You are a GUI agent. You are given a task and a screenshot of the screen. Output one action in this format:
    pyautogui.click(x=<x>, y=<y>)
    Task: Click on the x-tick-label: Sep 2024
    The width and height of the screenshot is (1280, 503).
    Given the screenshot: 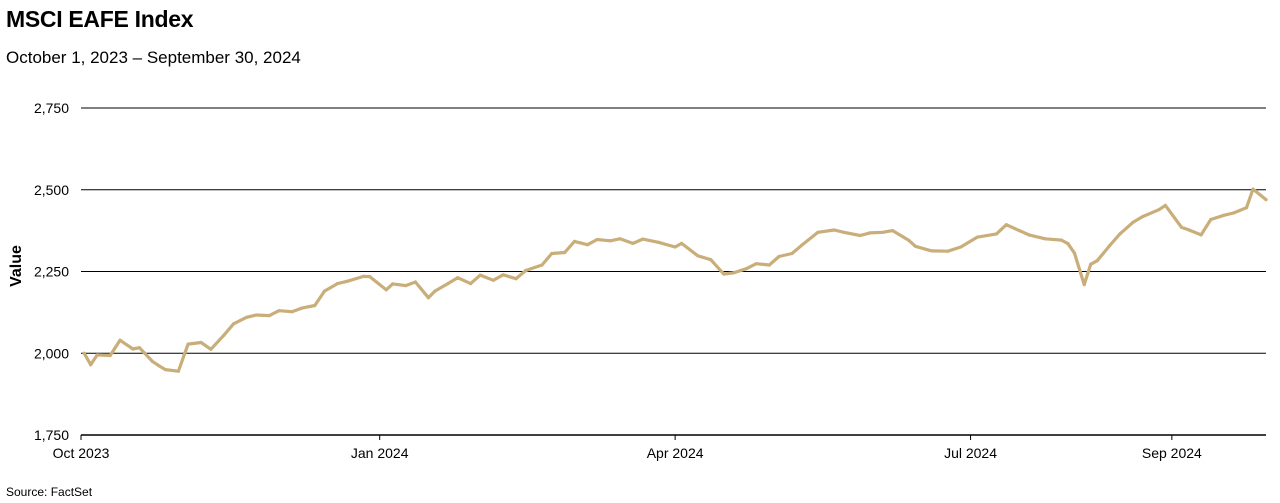 What is the action you would take?
    pyautogui.click(x=1172, y=453)
    